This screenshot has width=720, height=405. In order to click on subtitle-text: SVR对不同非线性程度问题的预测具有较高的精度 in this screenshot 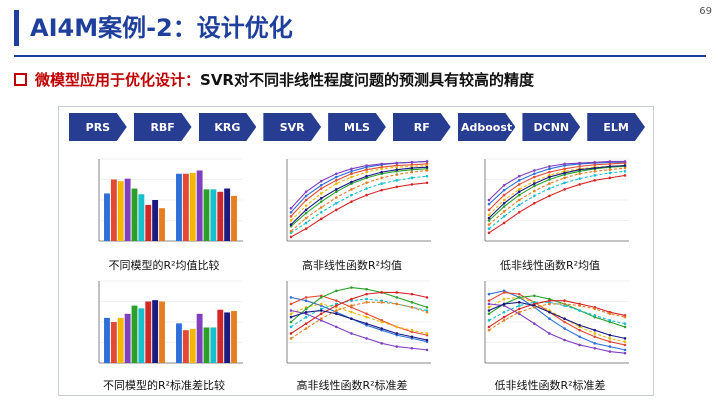, I will do `click(367, 79)`.